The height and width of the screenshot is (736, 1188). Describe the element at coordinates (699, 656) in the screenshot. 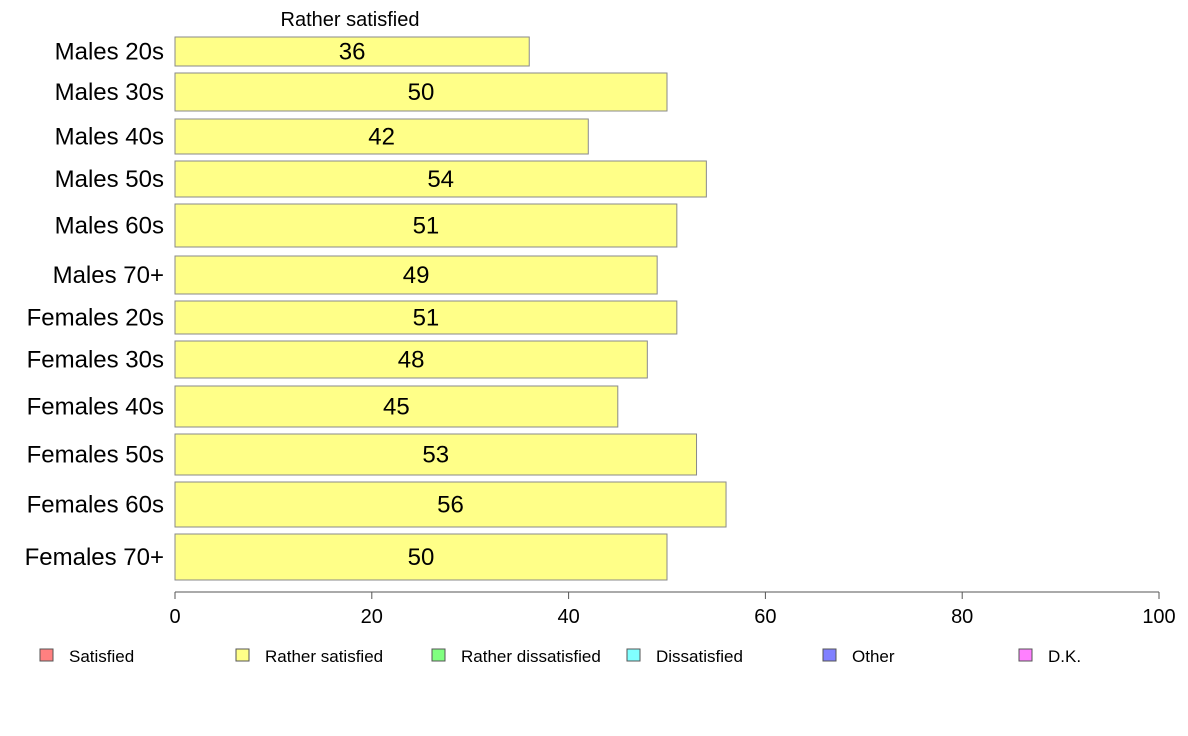

I see `legend-label: Dissatisfied` at that location.